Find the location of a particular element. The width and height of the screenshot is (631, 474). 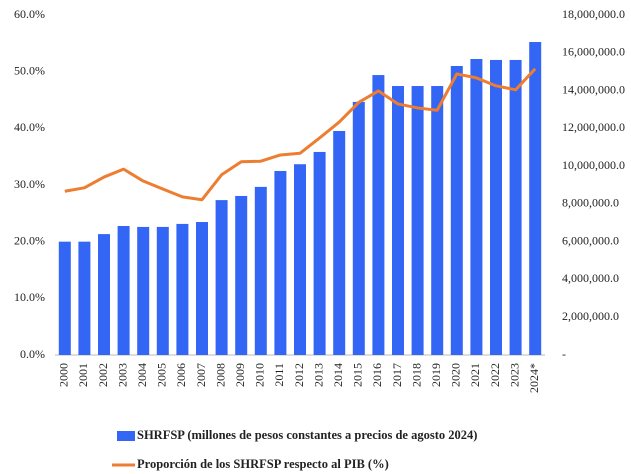

x-tick-label: 2009 is located at coordinates (240, 375).